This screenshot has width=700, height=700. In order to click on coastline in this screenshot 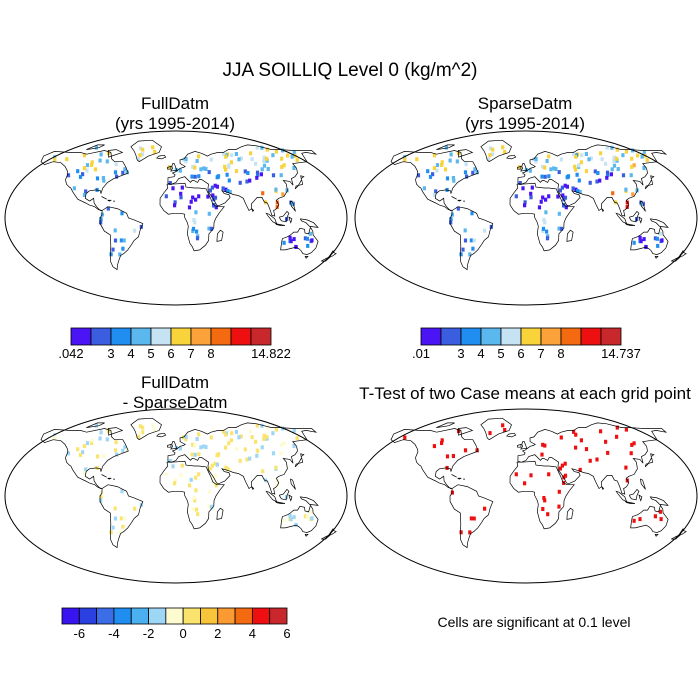, I will do `click(538, 205)`.